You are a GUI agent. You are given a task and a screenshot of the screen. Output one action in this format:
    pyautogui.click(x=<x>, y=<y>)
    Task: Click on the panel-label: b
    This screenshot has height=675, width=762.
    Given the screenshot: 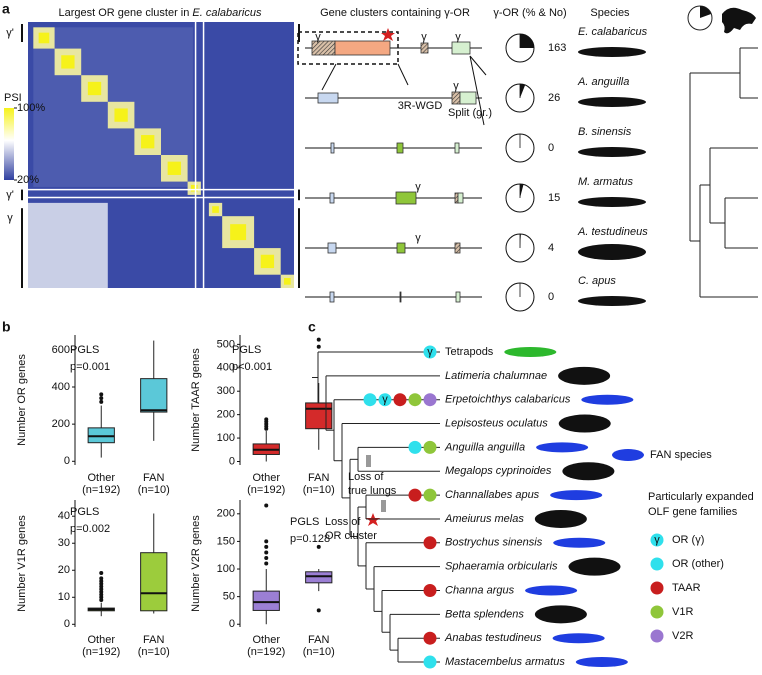 What is the action you would take?
    pyautogui.click(x=6, y=327)
    